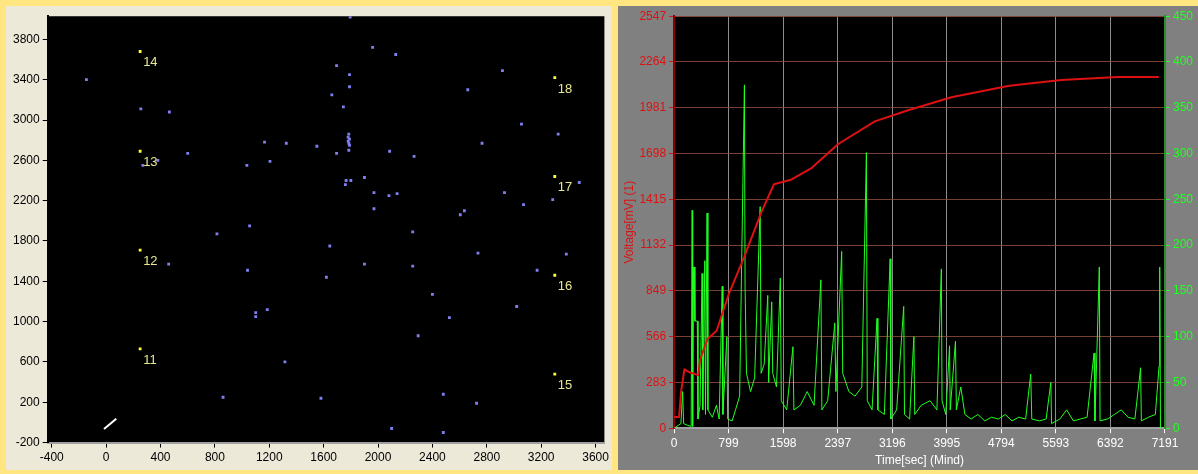 The image size is (1198, 474). I want to click on y-tick-label: 1981, so click(653, 107).